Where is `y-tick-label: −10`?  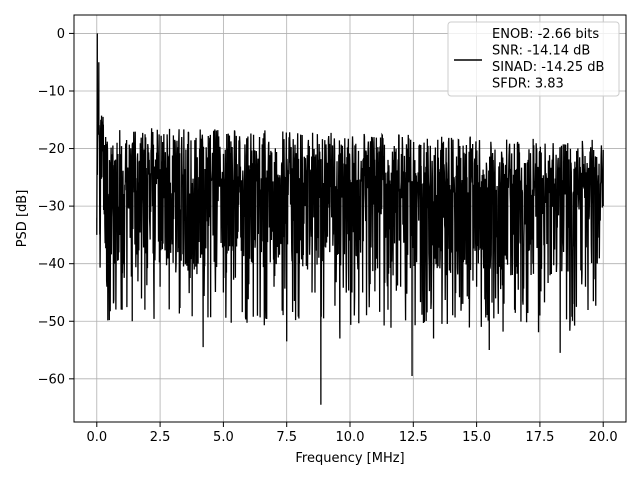 y-tick-label: −10 is located at coordinates (51, 91).